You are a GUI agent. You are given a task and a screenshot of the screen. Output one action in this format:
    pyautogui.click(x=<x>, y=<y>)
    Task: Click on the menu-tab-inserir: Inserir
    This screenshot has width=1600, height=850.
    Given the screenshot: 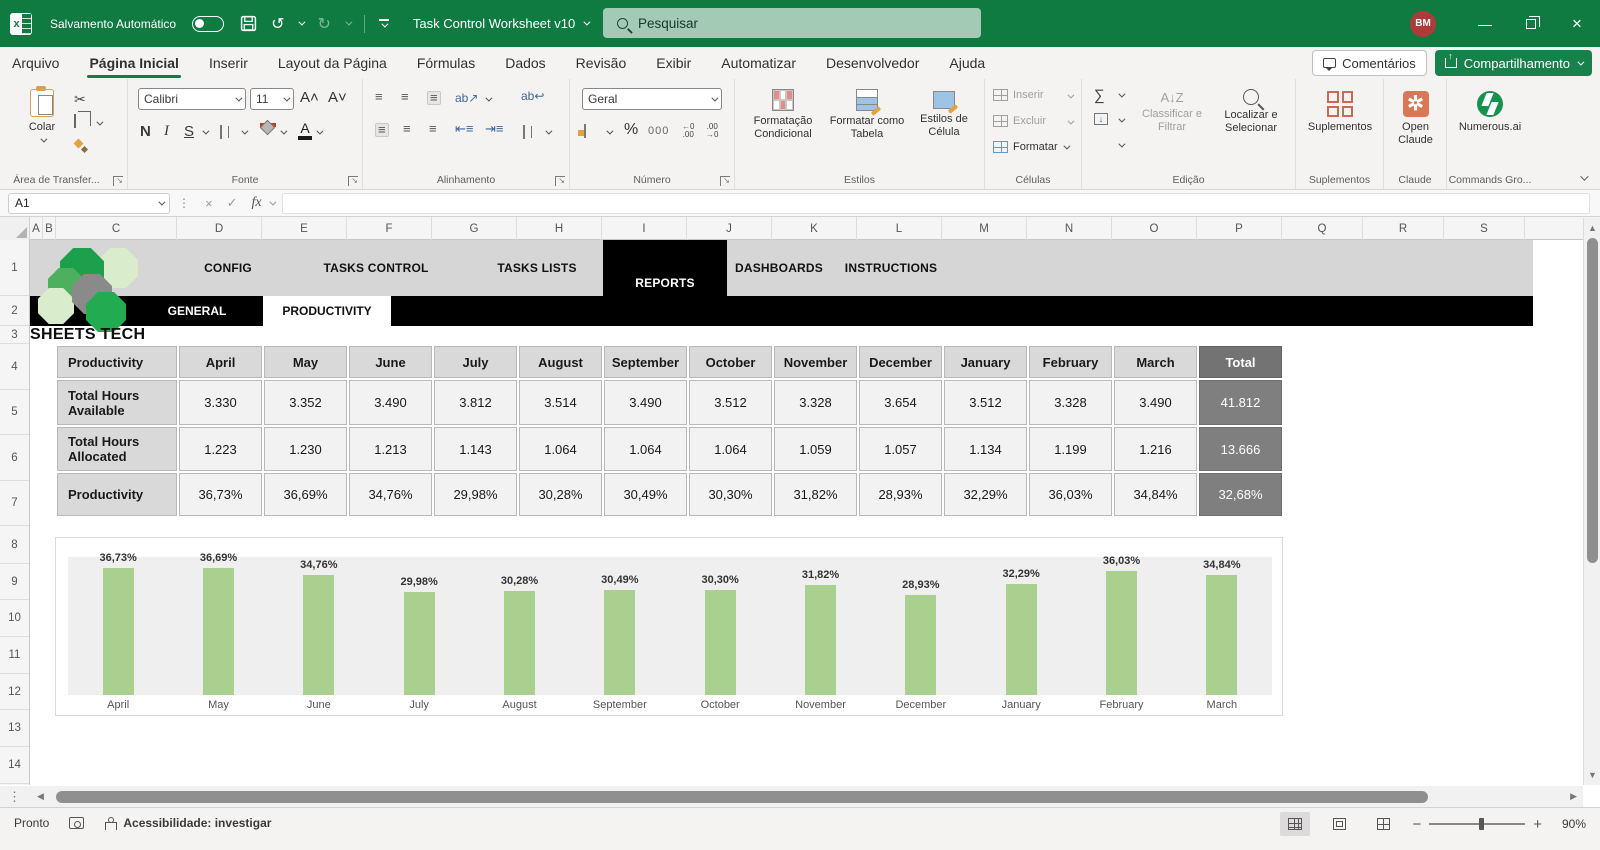 What is the action you would take?
    pyautogui.click(x=228, y=63)
    